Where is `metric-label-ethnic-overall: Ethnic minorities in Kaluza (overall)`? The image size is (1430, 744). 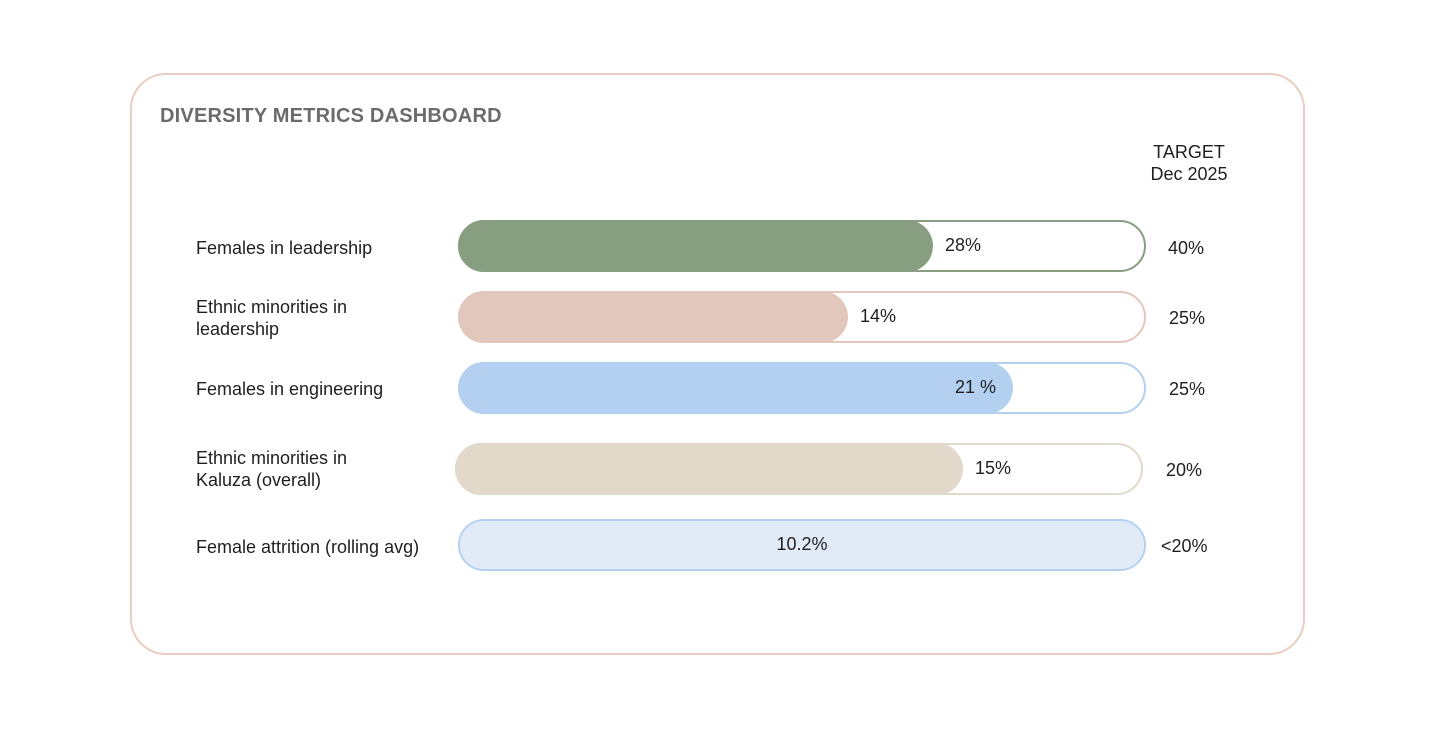
metric-label-ethnic-overall: Ethnic minorities in Kaluza (overall) is located at coordinates (272, 469).